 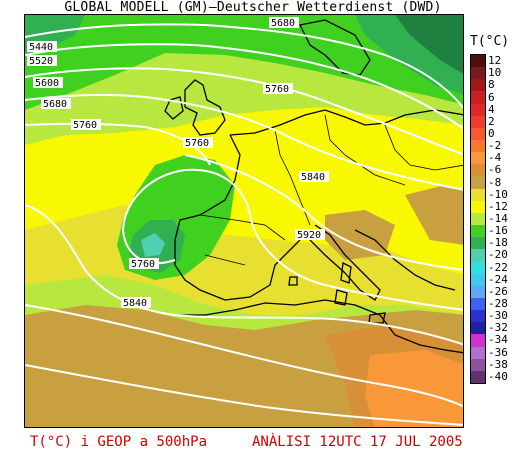 I want to click on contour-label: 5920, so click(x=309, y=235).